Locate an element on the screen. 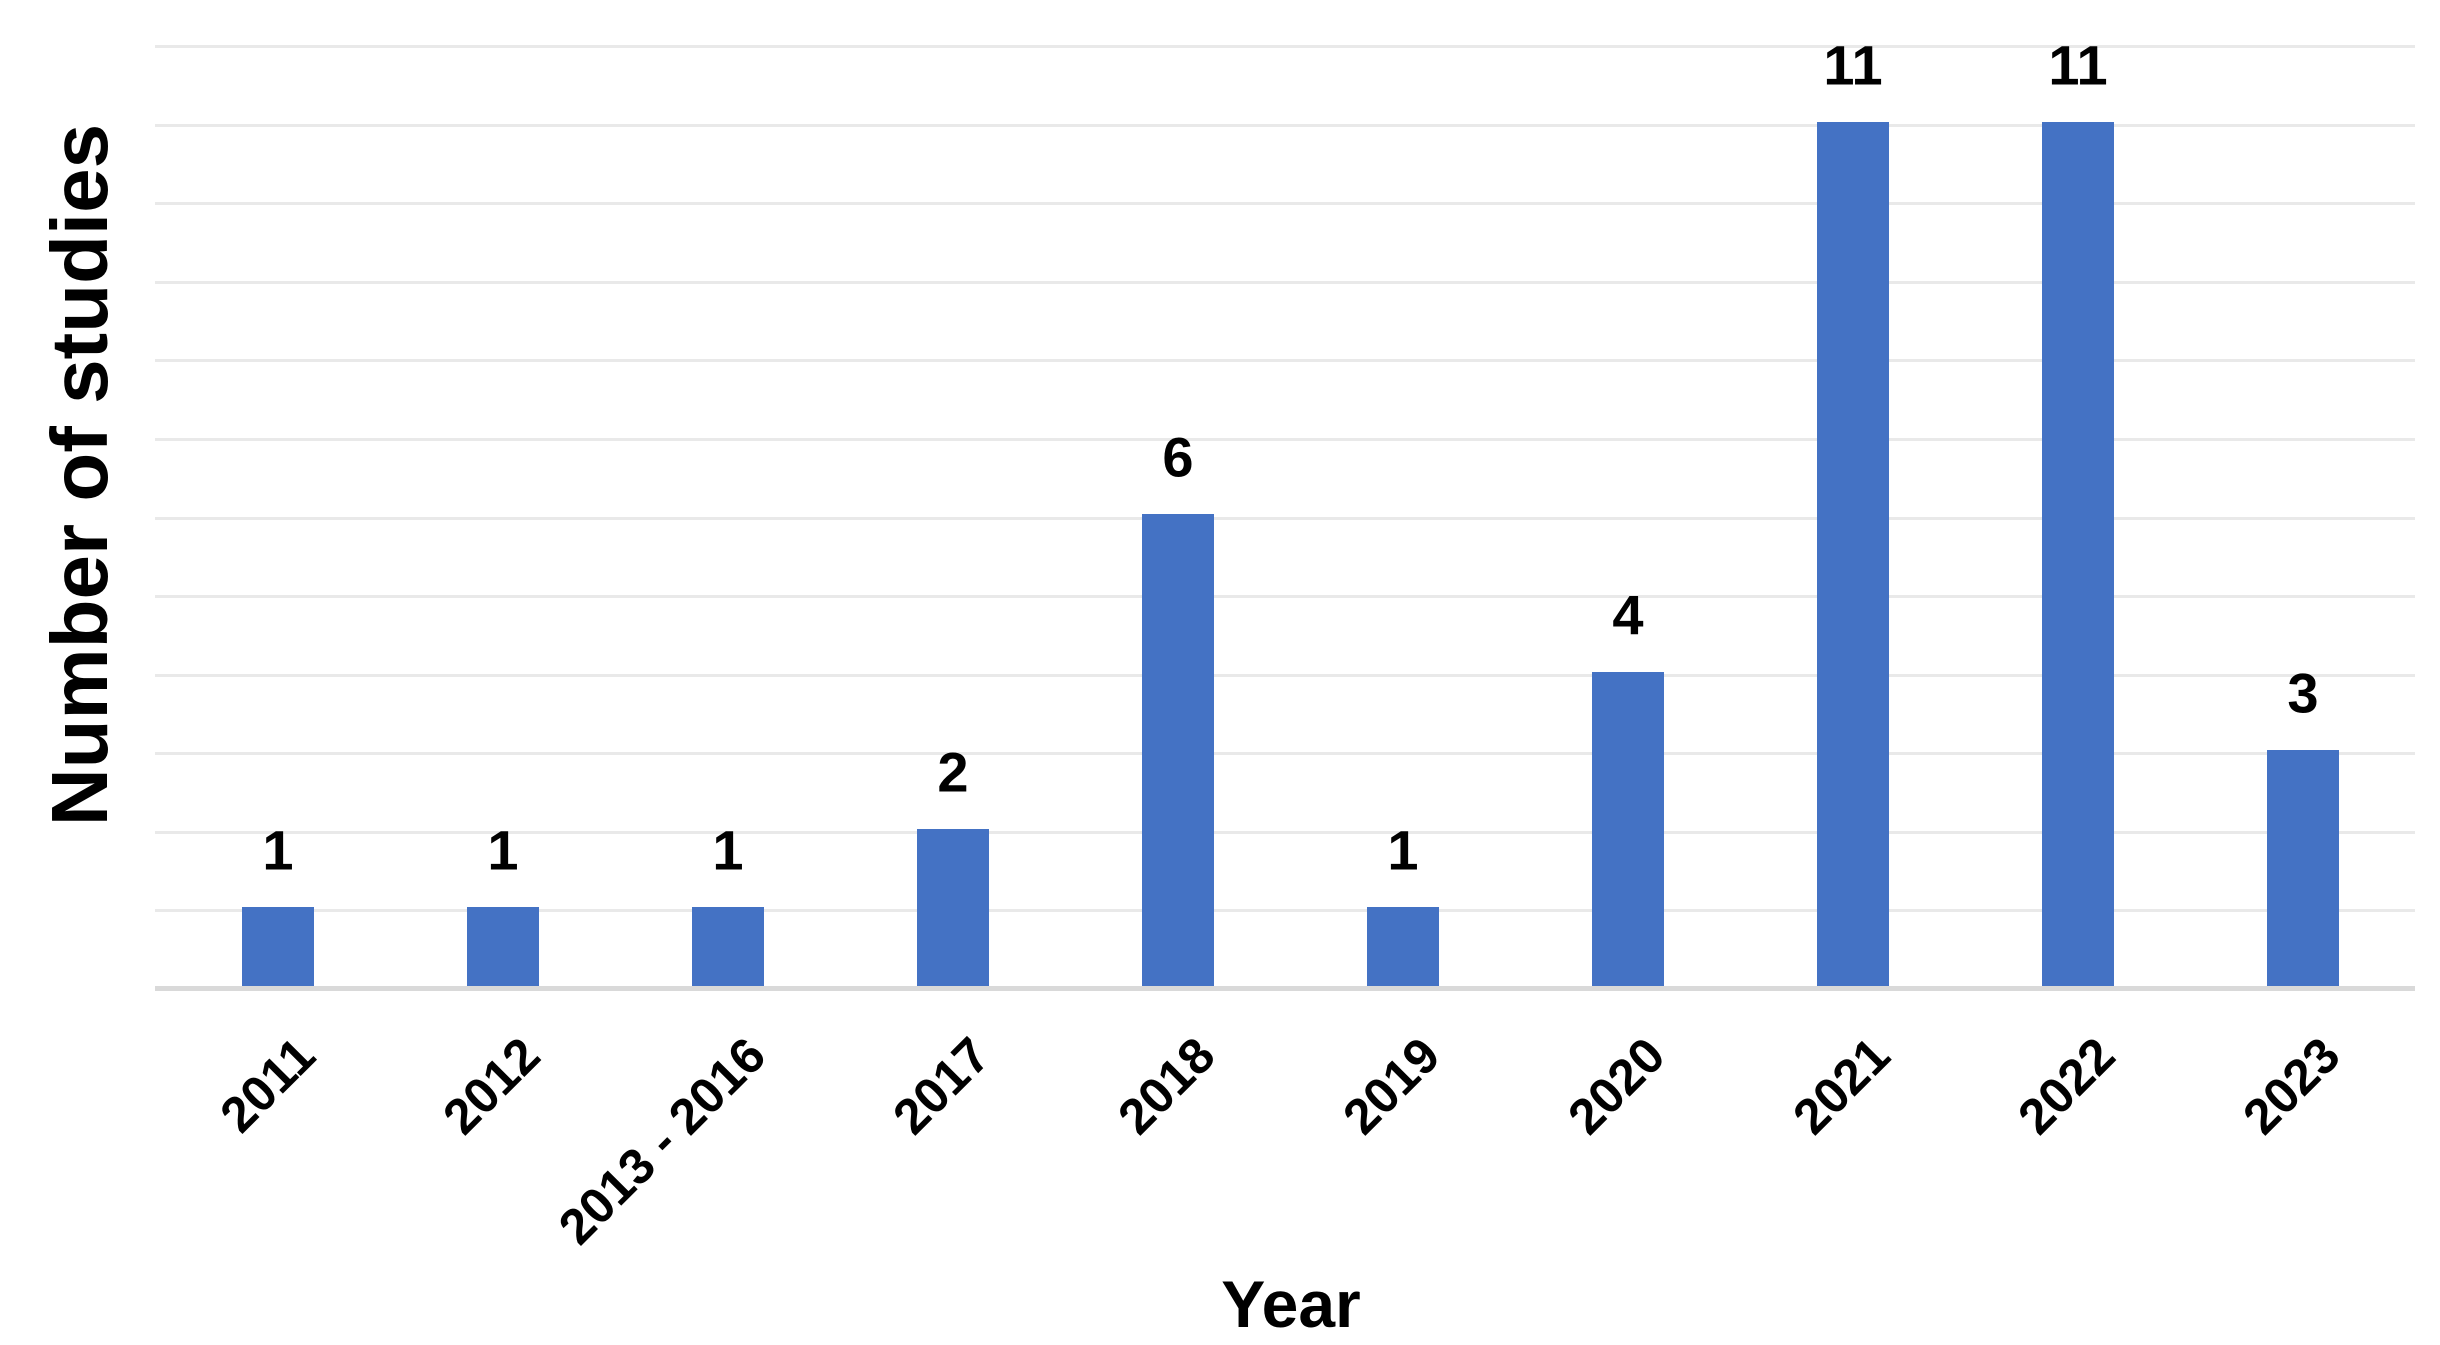 The image size is (2440, 1345). bar-2019 is located at coordinates (1403, 946).